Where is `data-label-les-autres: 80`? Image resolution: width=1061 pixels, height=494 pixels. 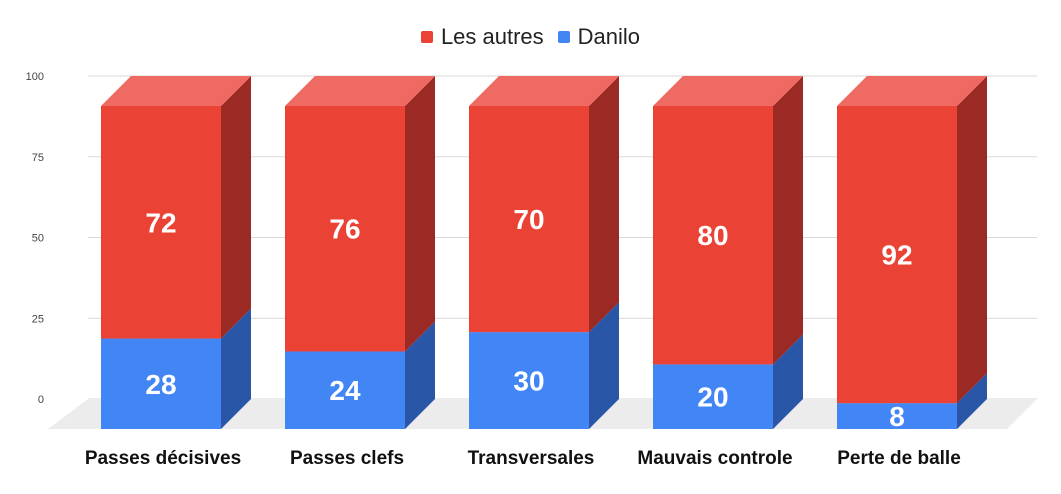 data-label-les-autres: 80 is located at coordinates (712, 235).